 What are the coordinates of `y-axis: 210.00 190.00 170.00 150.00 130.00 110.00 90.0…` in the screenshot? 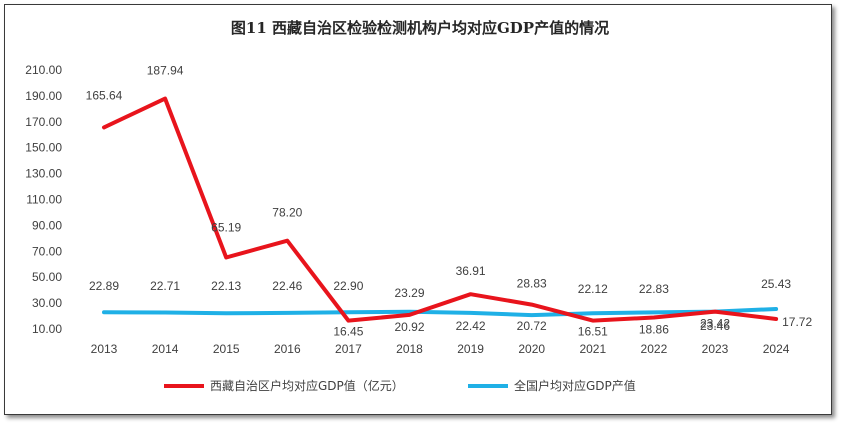 It's located at (43, 199).